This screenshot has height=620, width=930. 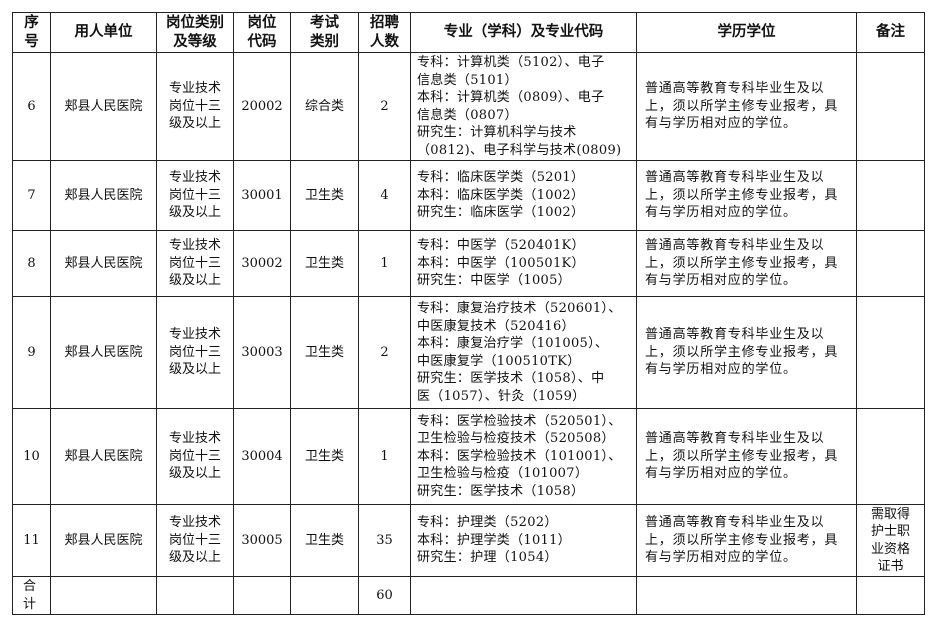 I want to click on cell-code: 30005, so click(x=262, y=540).